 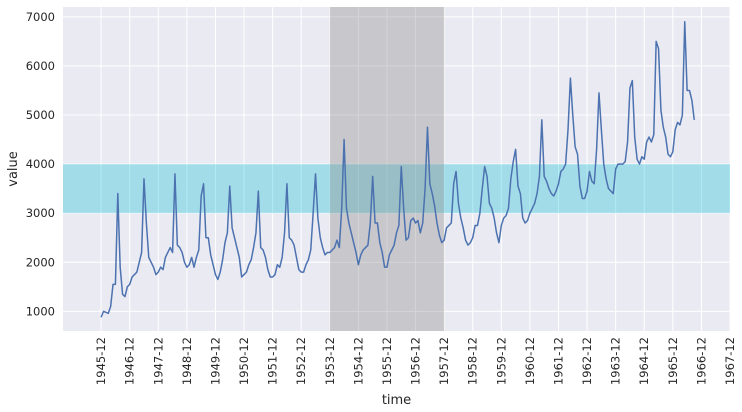 I want to click on x-tick-label: 1955-12, so click(x=387, y=361).